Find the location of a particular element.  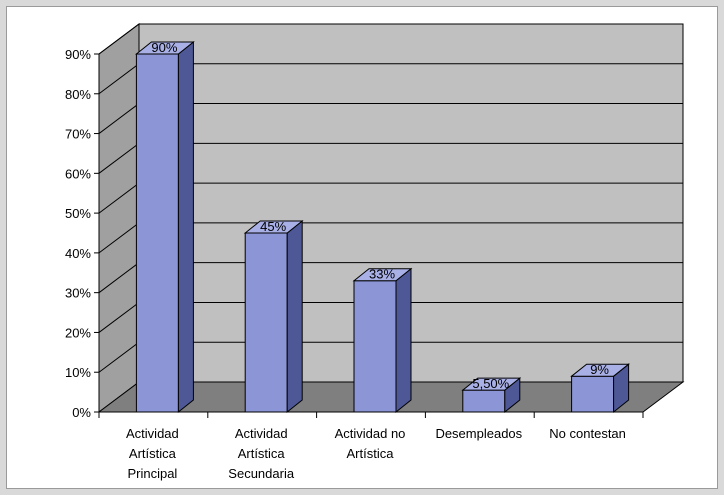

category-label: No contestan is located at coordinates (587, 433).